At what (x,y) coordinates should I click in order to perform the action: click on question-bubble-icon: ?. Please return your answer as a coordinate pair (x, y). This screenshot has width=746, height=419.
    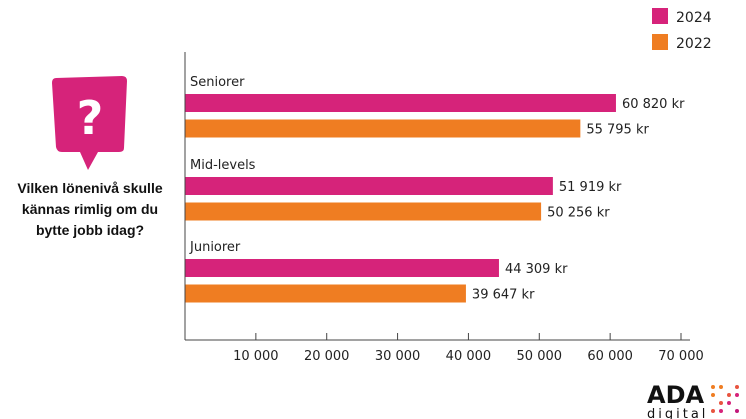
    Looking at the image, I should click on (89, 123).